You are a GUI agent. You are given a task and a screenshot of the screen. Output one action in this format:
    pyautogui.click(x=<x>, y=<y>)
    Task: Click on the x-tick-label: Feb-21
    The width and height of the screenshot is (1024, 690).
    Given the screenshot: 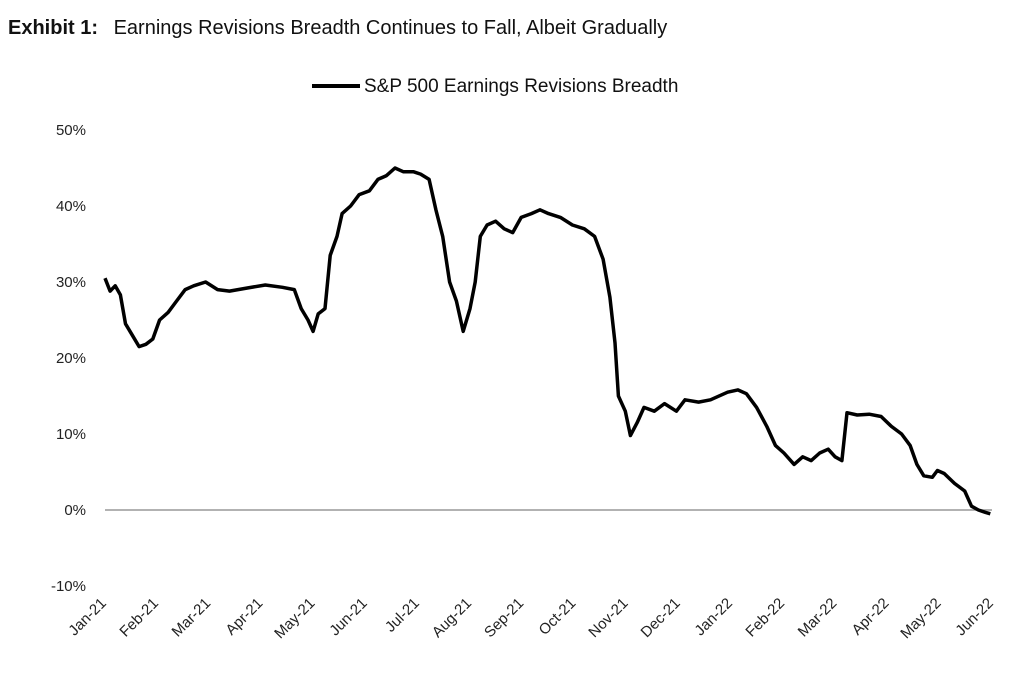 What is the action you would take?
    pyautogui.click(x=139, y=618)
    